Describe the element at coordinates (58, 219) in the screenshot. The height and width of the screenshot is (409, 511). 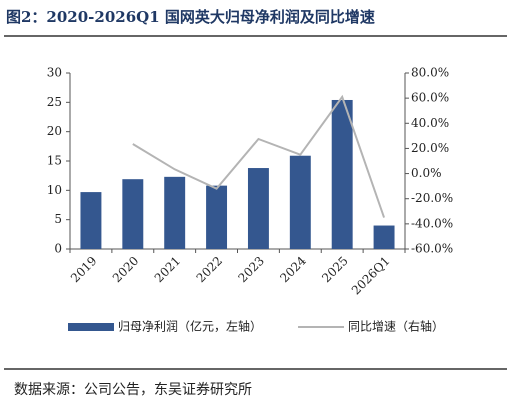
I see `y-tick-label: 5` at that location.